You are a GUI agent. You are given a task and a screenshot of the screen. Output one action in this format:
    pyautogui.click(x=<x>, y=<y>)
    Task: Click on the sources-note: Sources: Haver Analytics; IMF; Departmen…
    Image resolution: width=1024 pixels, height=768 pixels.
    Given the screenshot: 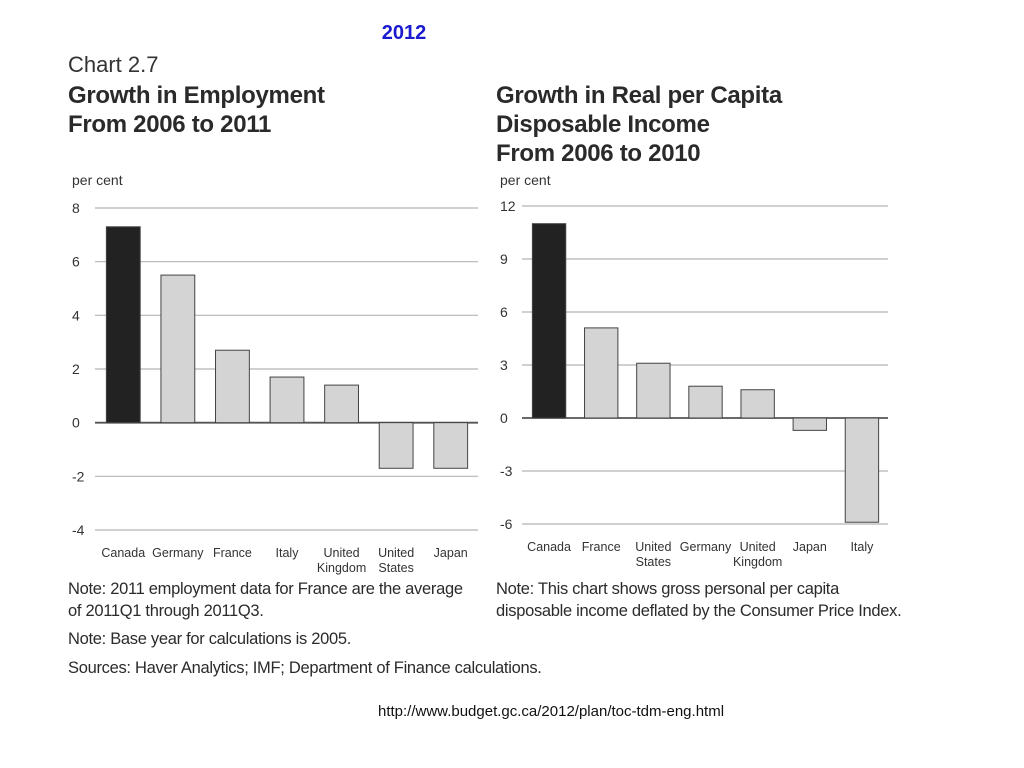 What is the action you would take?
    pyautogui.click(x=305, y=668)
    